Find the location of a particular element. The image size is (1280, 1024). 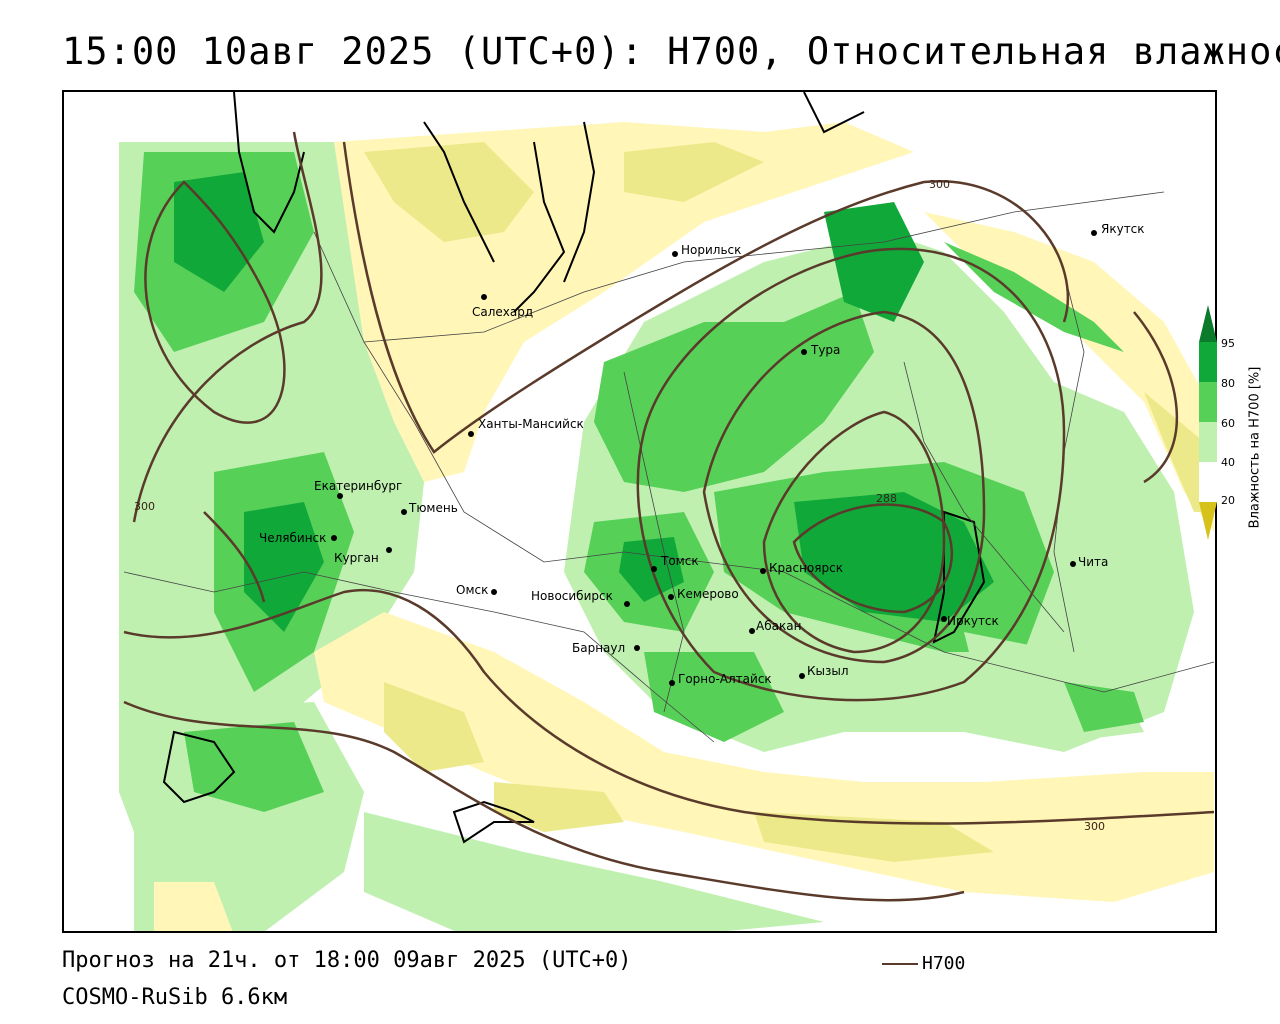

city-tomsk: Томск is located at coordinates (675, 563).